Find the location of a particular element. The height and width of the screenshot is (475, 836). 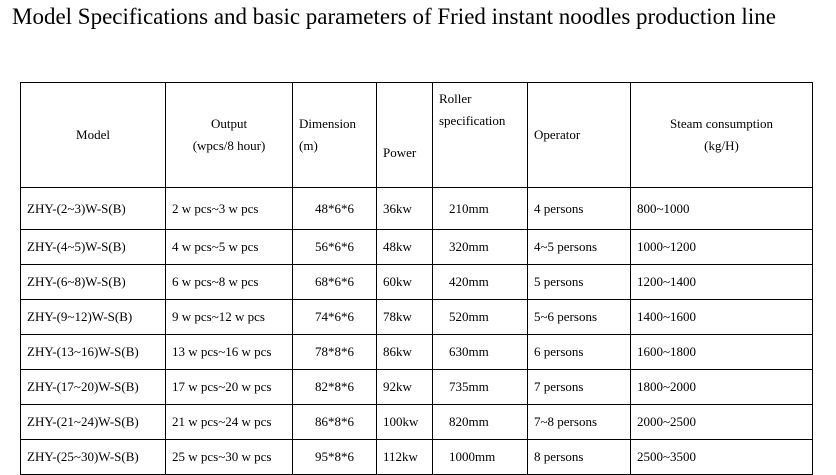

header-line: Operator is located at coordinates (557, 134).